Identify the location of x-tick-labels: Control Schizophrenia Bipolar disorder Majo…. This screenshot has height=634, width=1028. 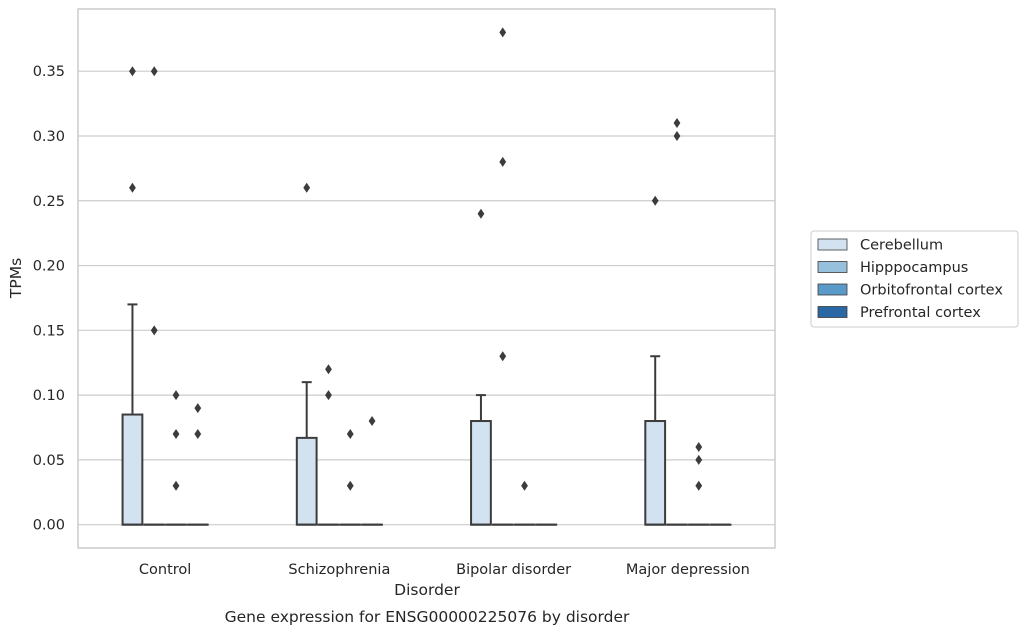
(444, 570).